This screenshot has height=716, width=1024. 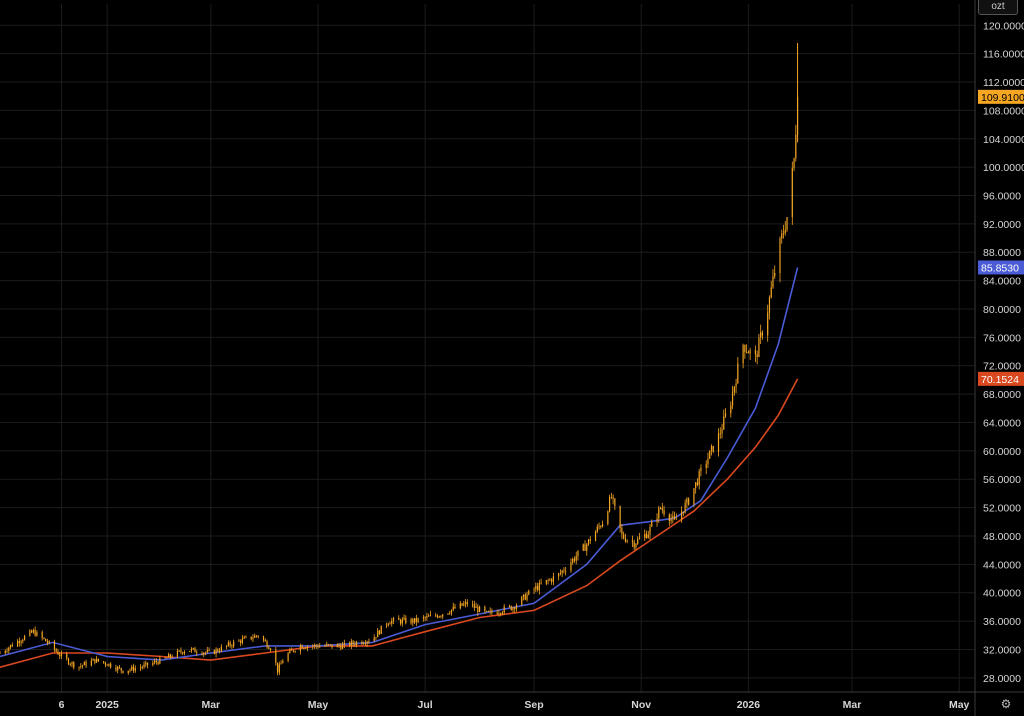 What do you see at coordinates (959, 705) in the screenshot?
I see `time-tick-label: May` at bounding box center [959, 705].